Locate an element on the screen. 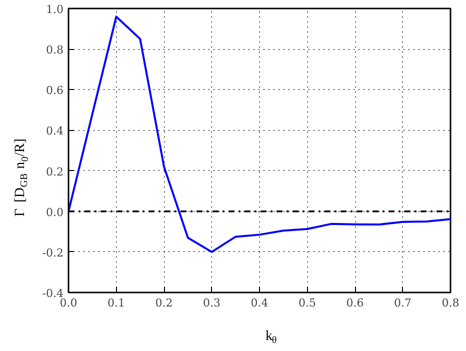 The width and height of the screenshot is (466, 351). x-tick-label: 0.4 is located at coordinates (259, 303).